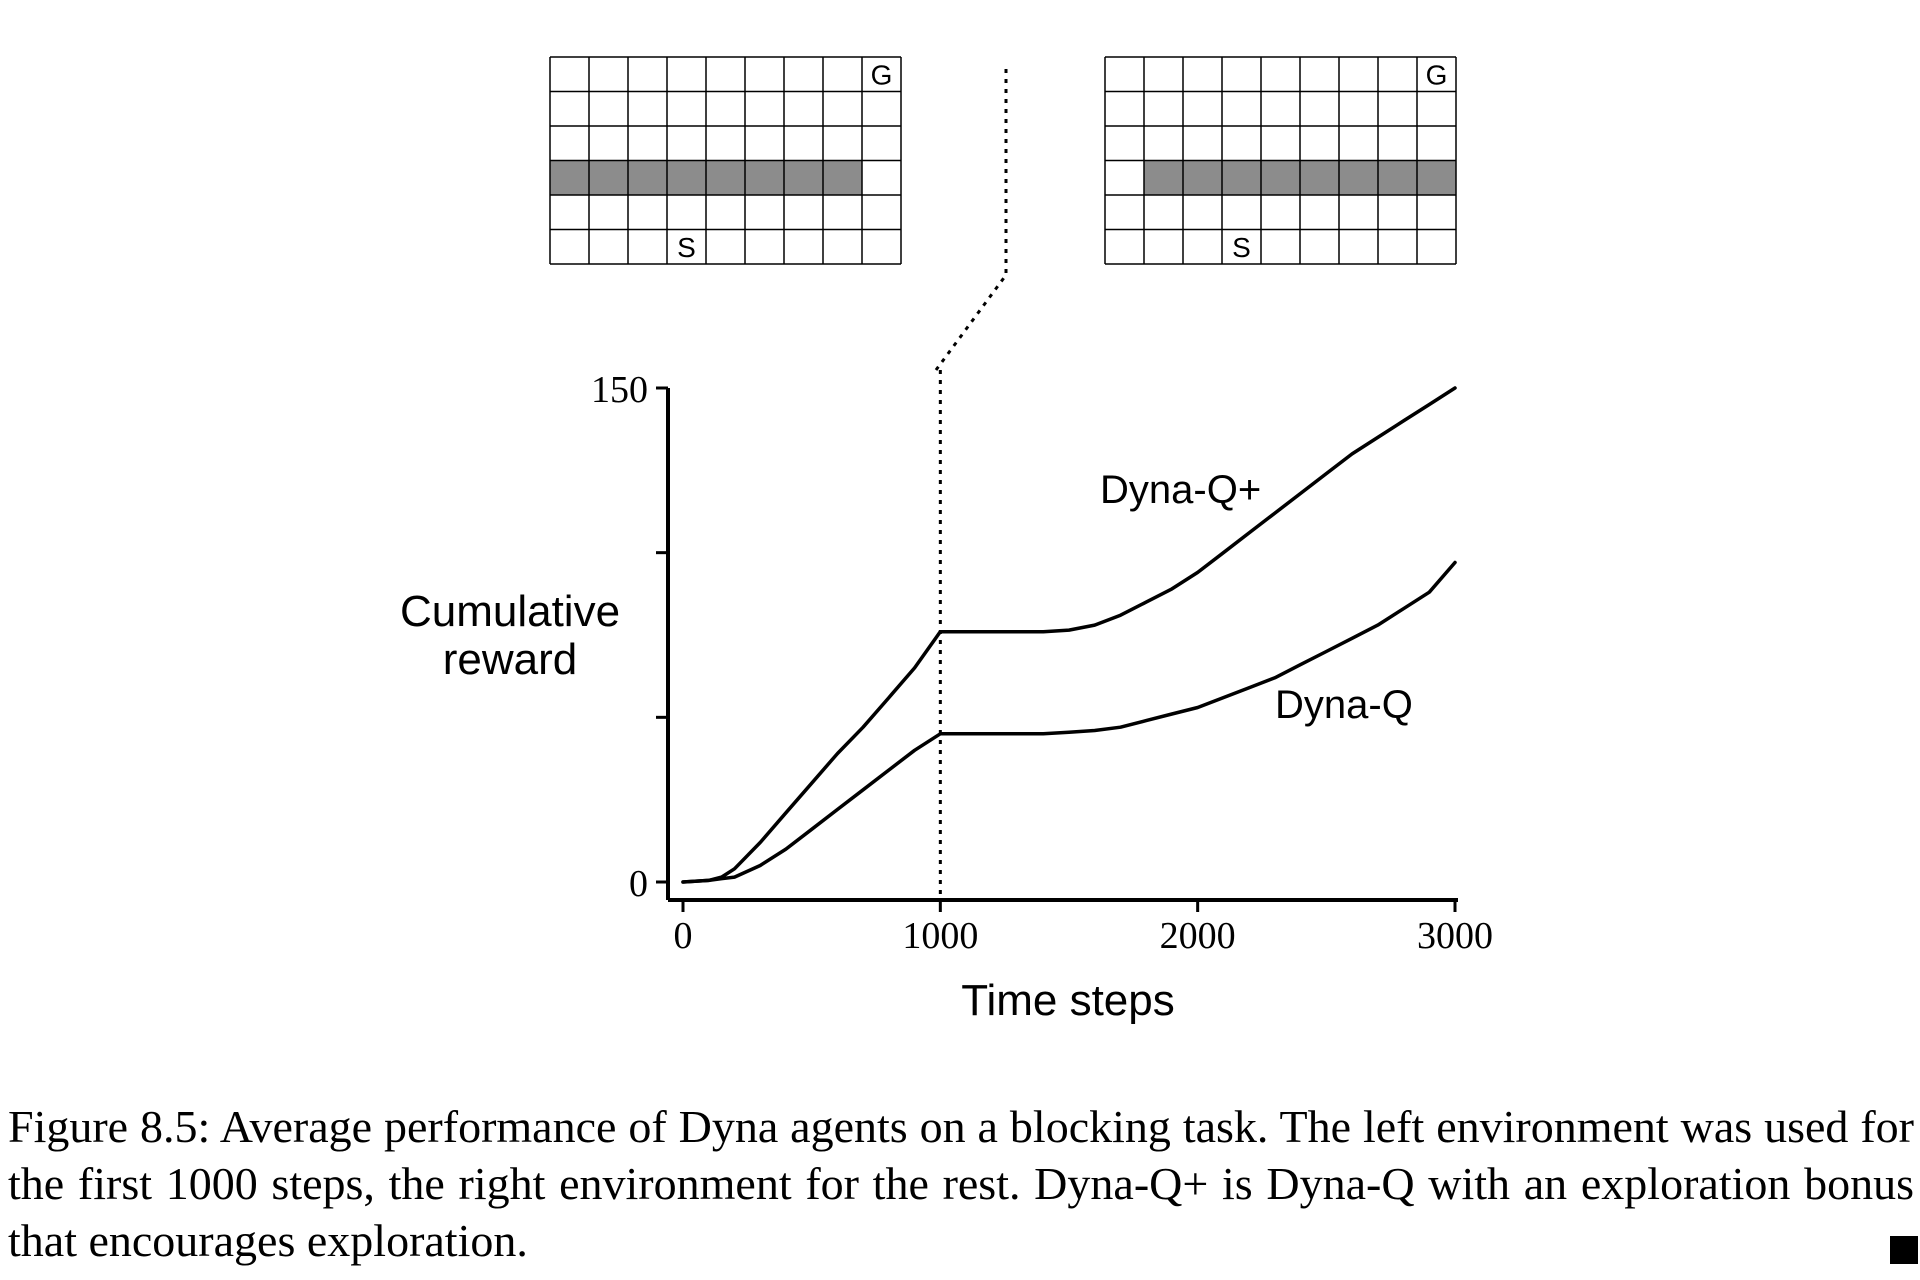  Describe the element at coordinates (1069, 722) in the screenshot. I see `series-line-dyna-q` at that location.